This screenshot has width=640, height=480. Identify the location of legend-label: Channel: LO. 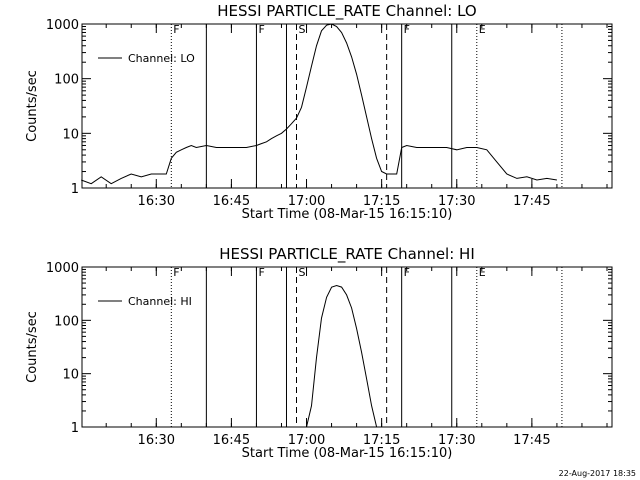
(161, 58).